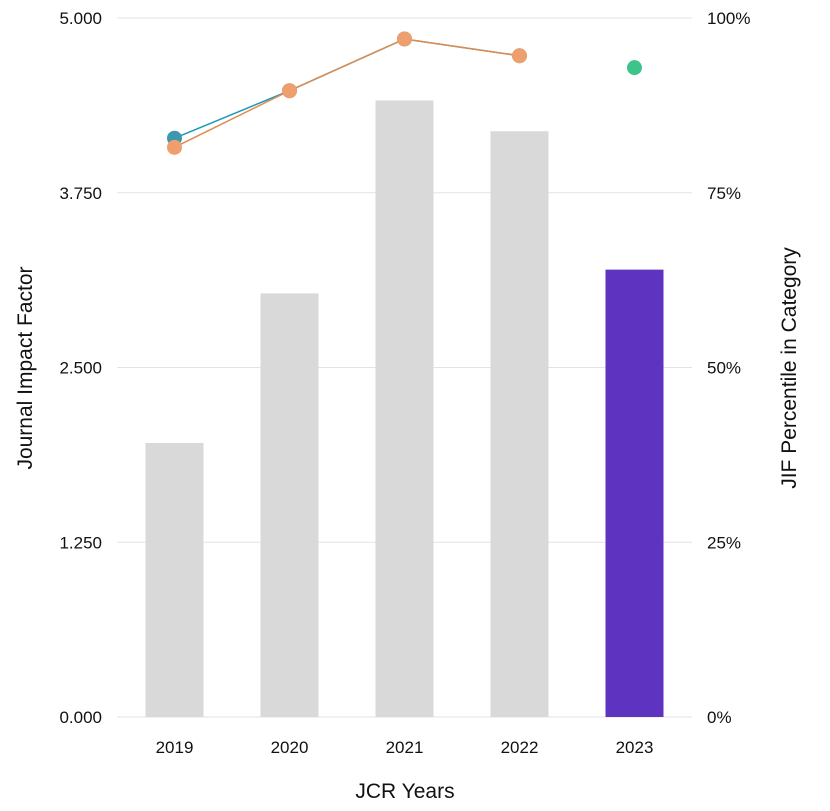  What do you see at coordinates (175, 747) in the screenshot?
I see `x-tick-label: 2019` at bounding box center [175, 747].